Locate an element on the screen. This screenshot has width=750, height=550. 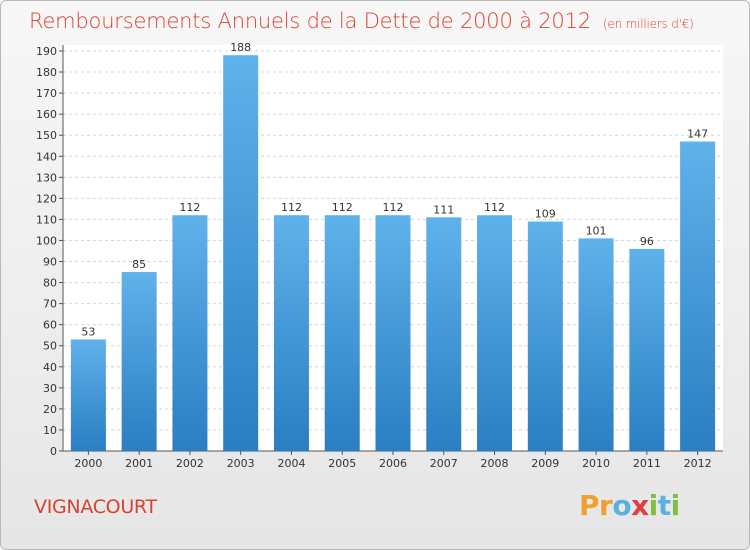
x-tick-label: 2008 is located at coordinates (495, 463).